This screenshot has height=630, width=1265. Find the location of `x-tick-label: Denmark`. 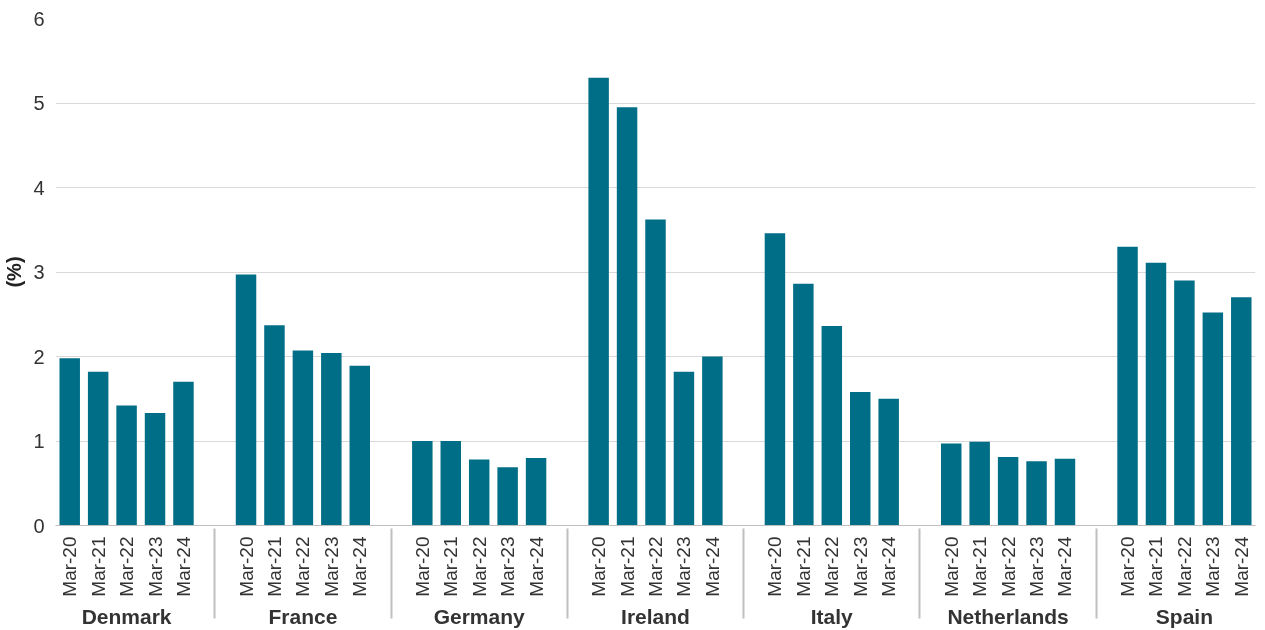

x-tick-label: Denmark is located at coordinates (126, 616).